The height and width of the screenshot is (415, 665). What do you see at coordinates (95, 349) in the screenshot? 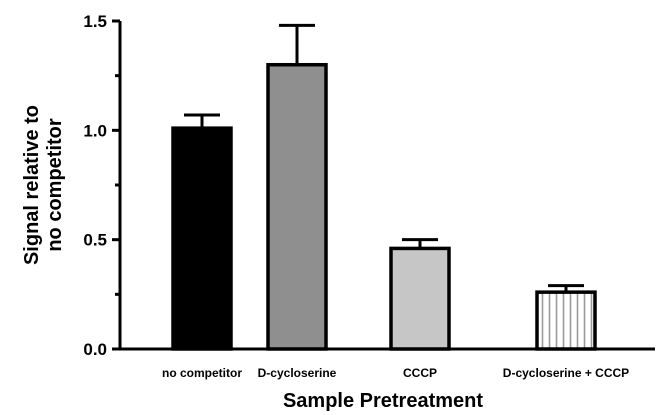
I see `y-tick-label: 0.0` at bounding box center [95, 349].